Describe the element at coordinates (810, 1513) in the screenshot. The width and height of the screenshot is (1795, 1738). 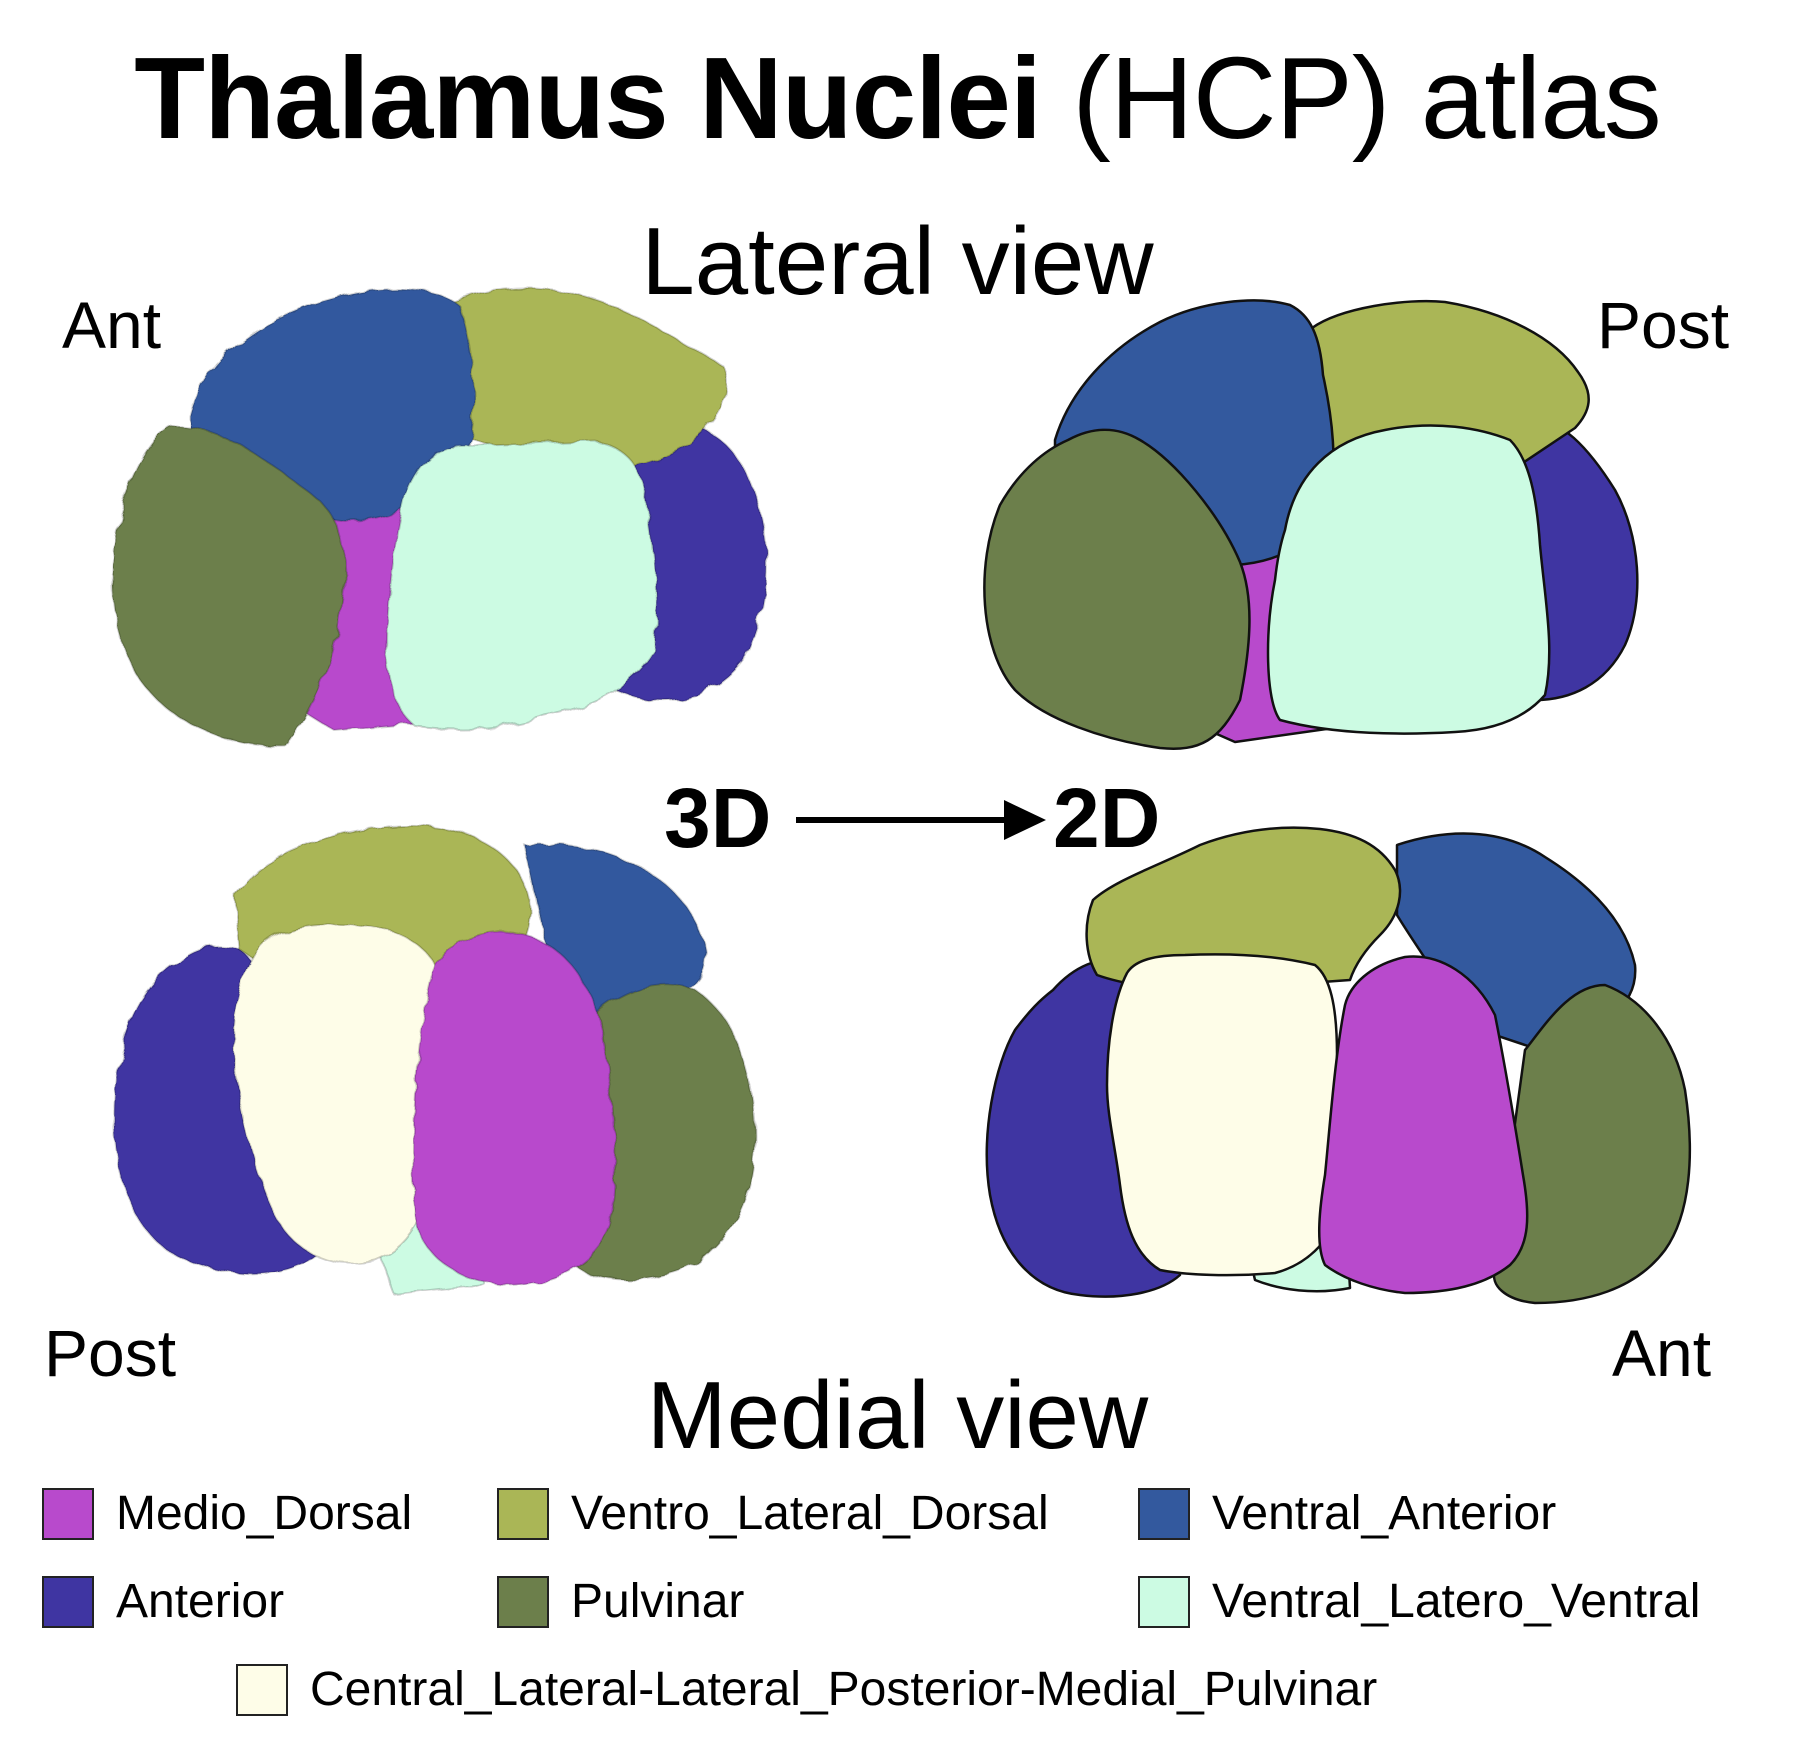
I see `legend-label: Ventro_Lateral_Dorsal` at that location.